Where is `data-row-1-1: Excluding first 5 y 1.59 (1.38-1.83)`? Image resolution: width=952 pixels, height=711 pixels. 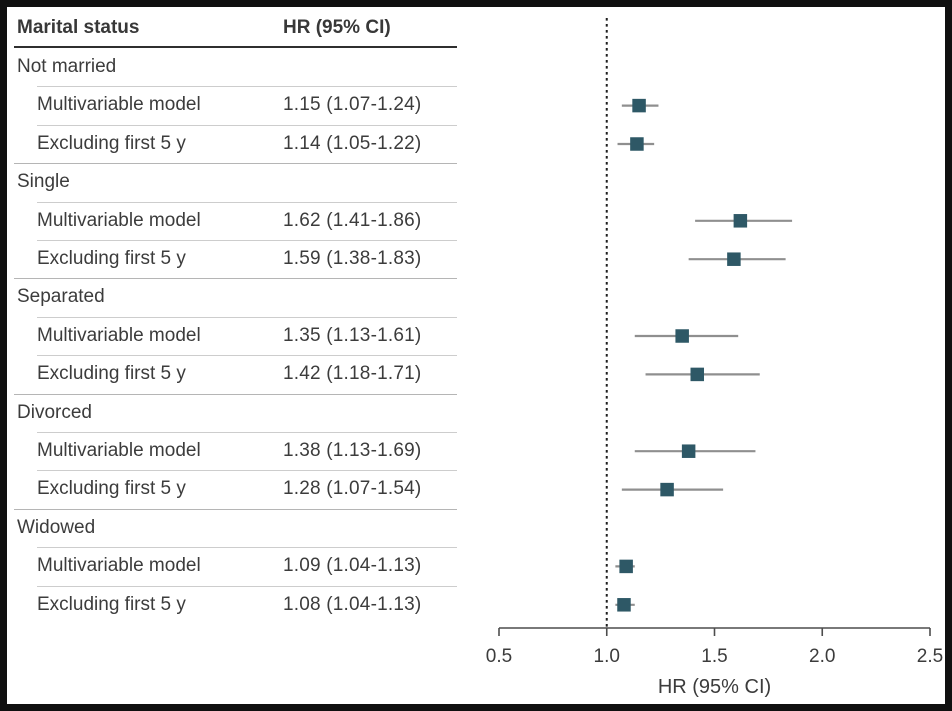 data-row-1-1: Excluding first 5 y 1.59 (1.38-1.83) is located at coordinates (235, 259).